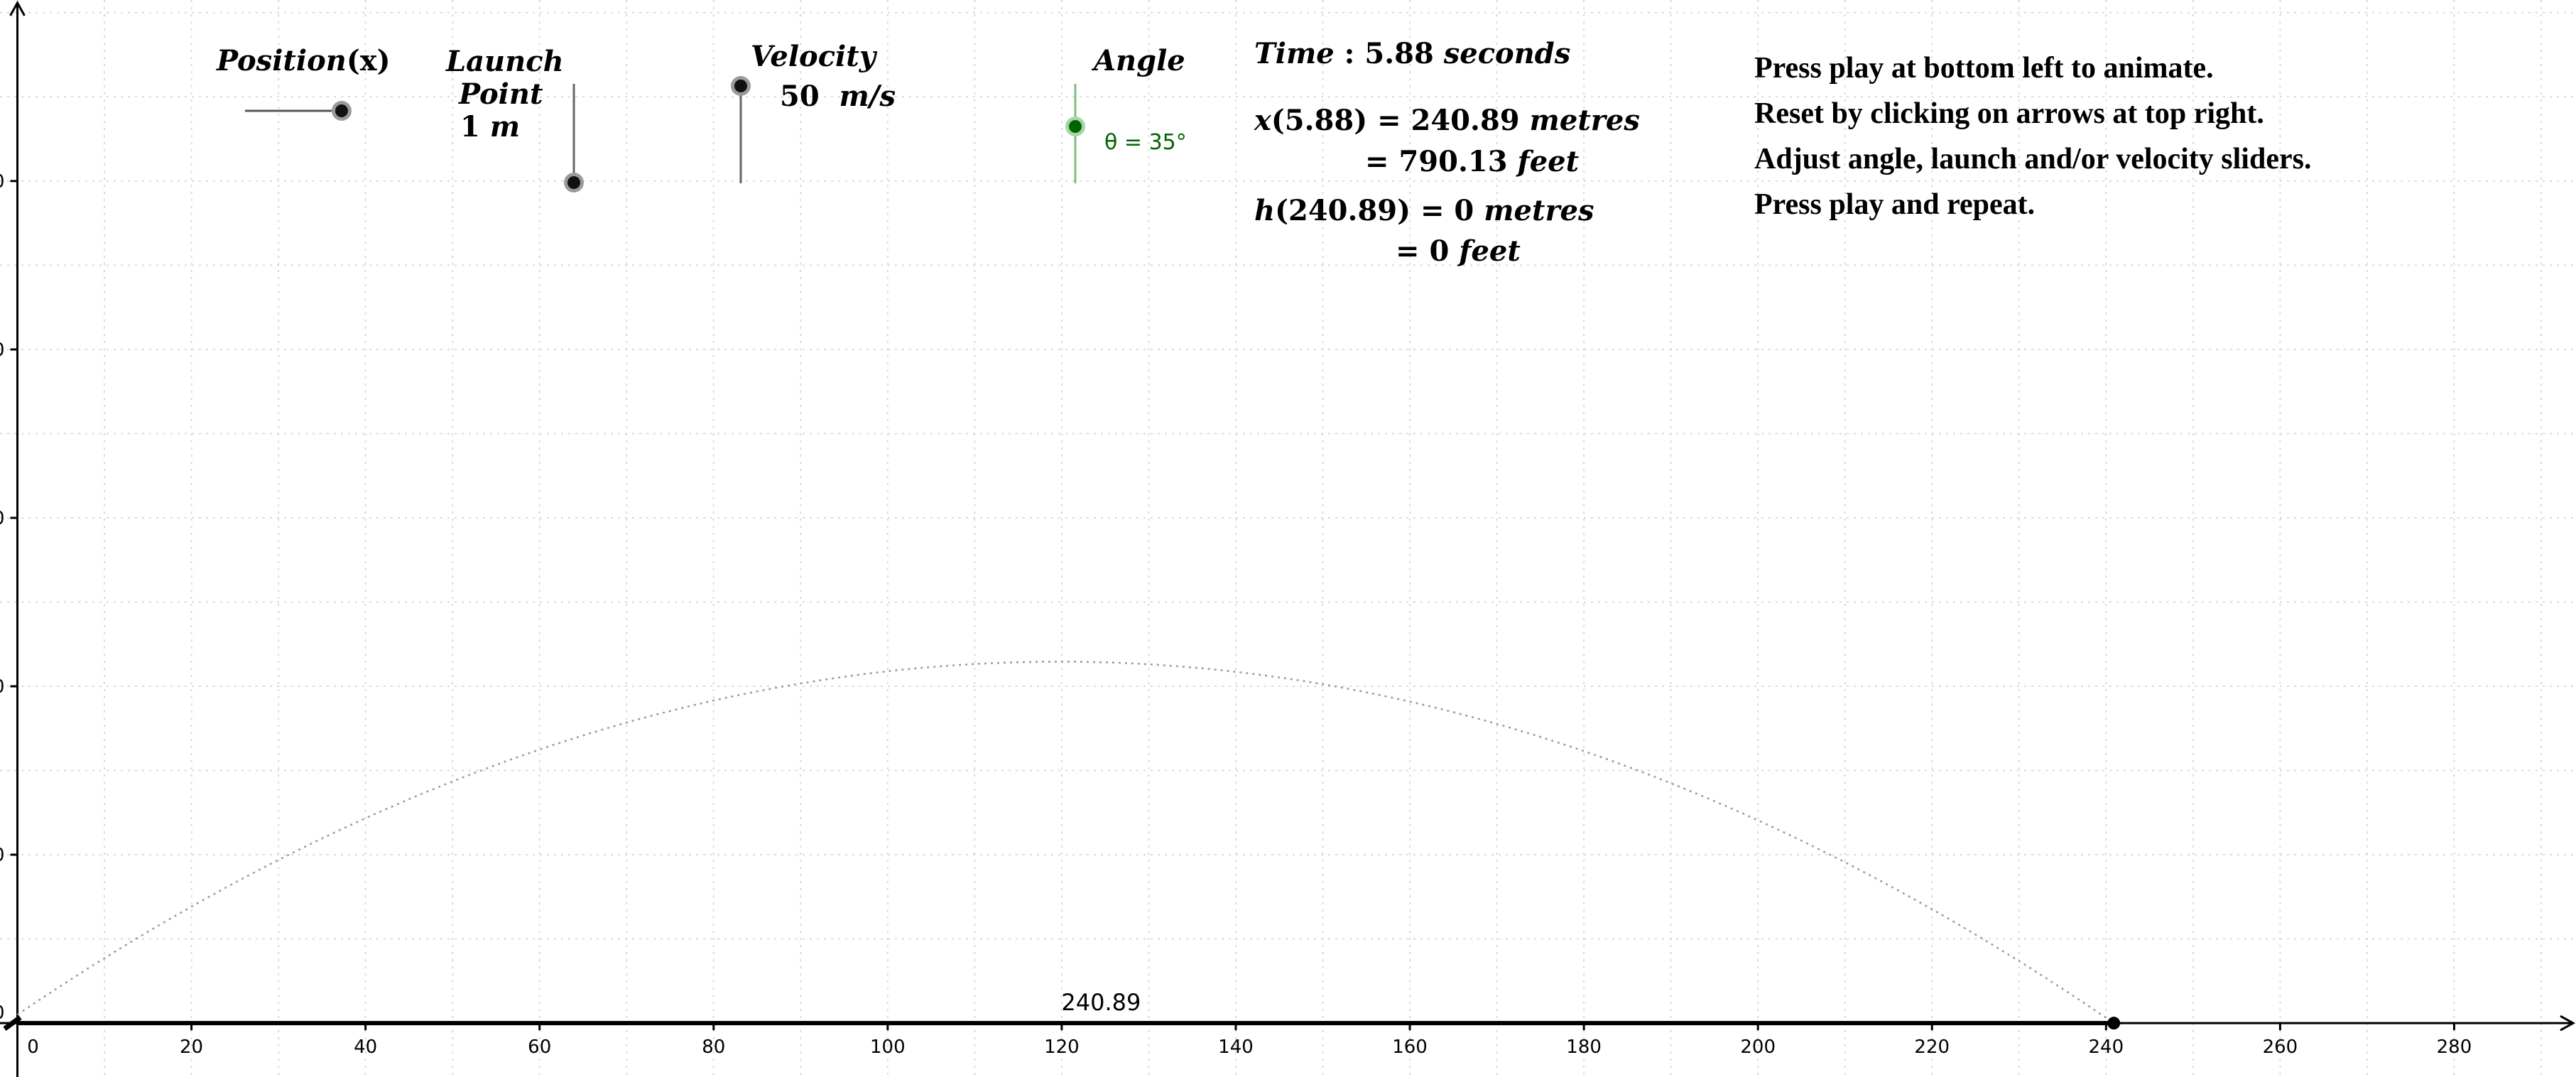  What do you see at coordinates (1410, 1047) in the screenshot?
I see `x-tick-label: 160` at bounding box center [1410, 1047].